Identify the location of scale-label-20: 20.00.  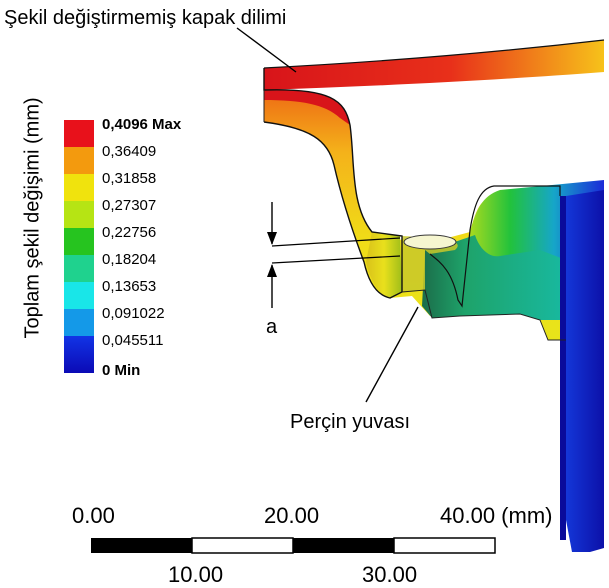
(292, 515).